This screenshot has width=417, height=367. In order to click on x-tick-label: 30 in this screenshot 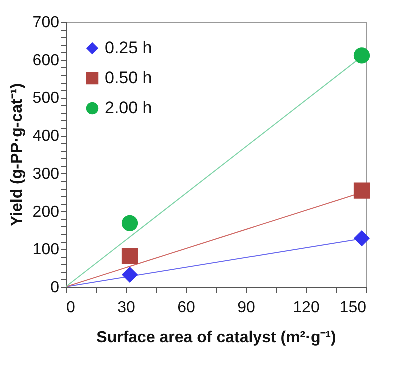, I will do `click(127, 308)`.